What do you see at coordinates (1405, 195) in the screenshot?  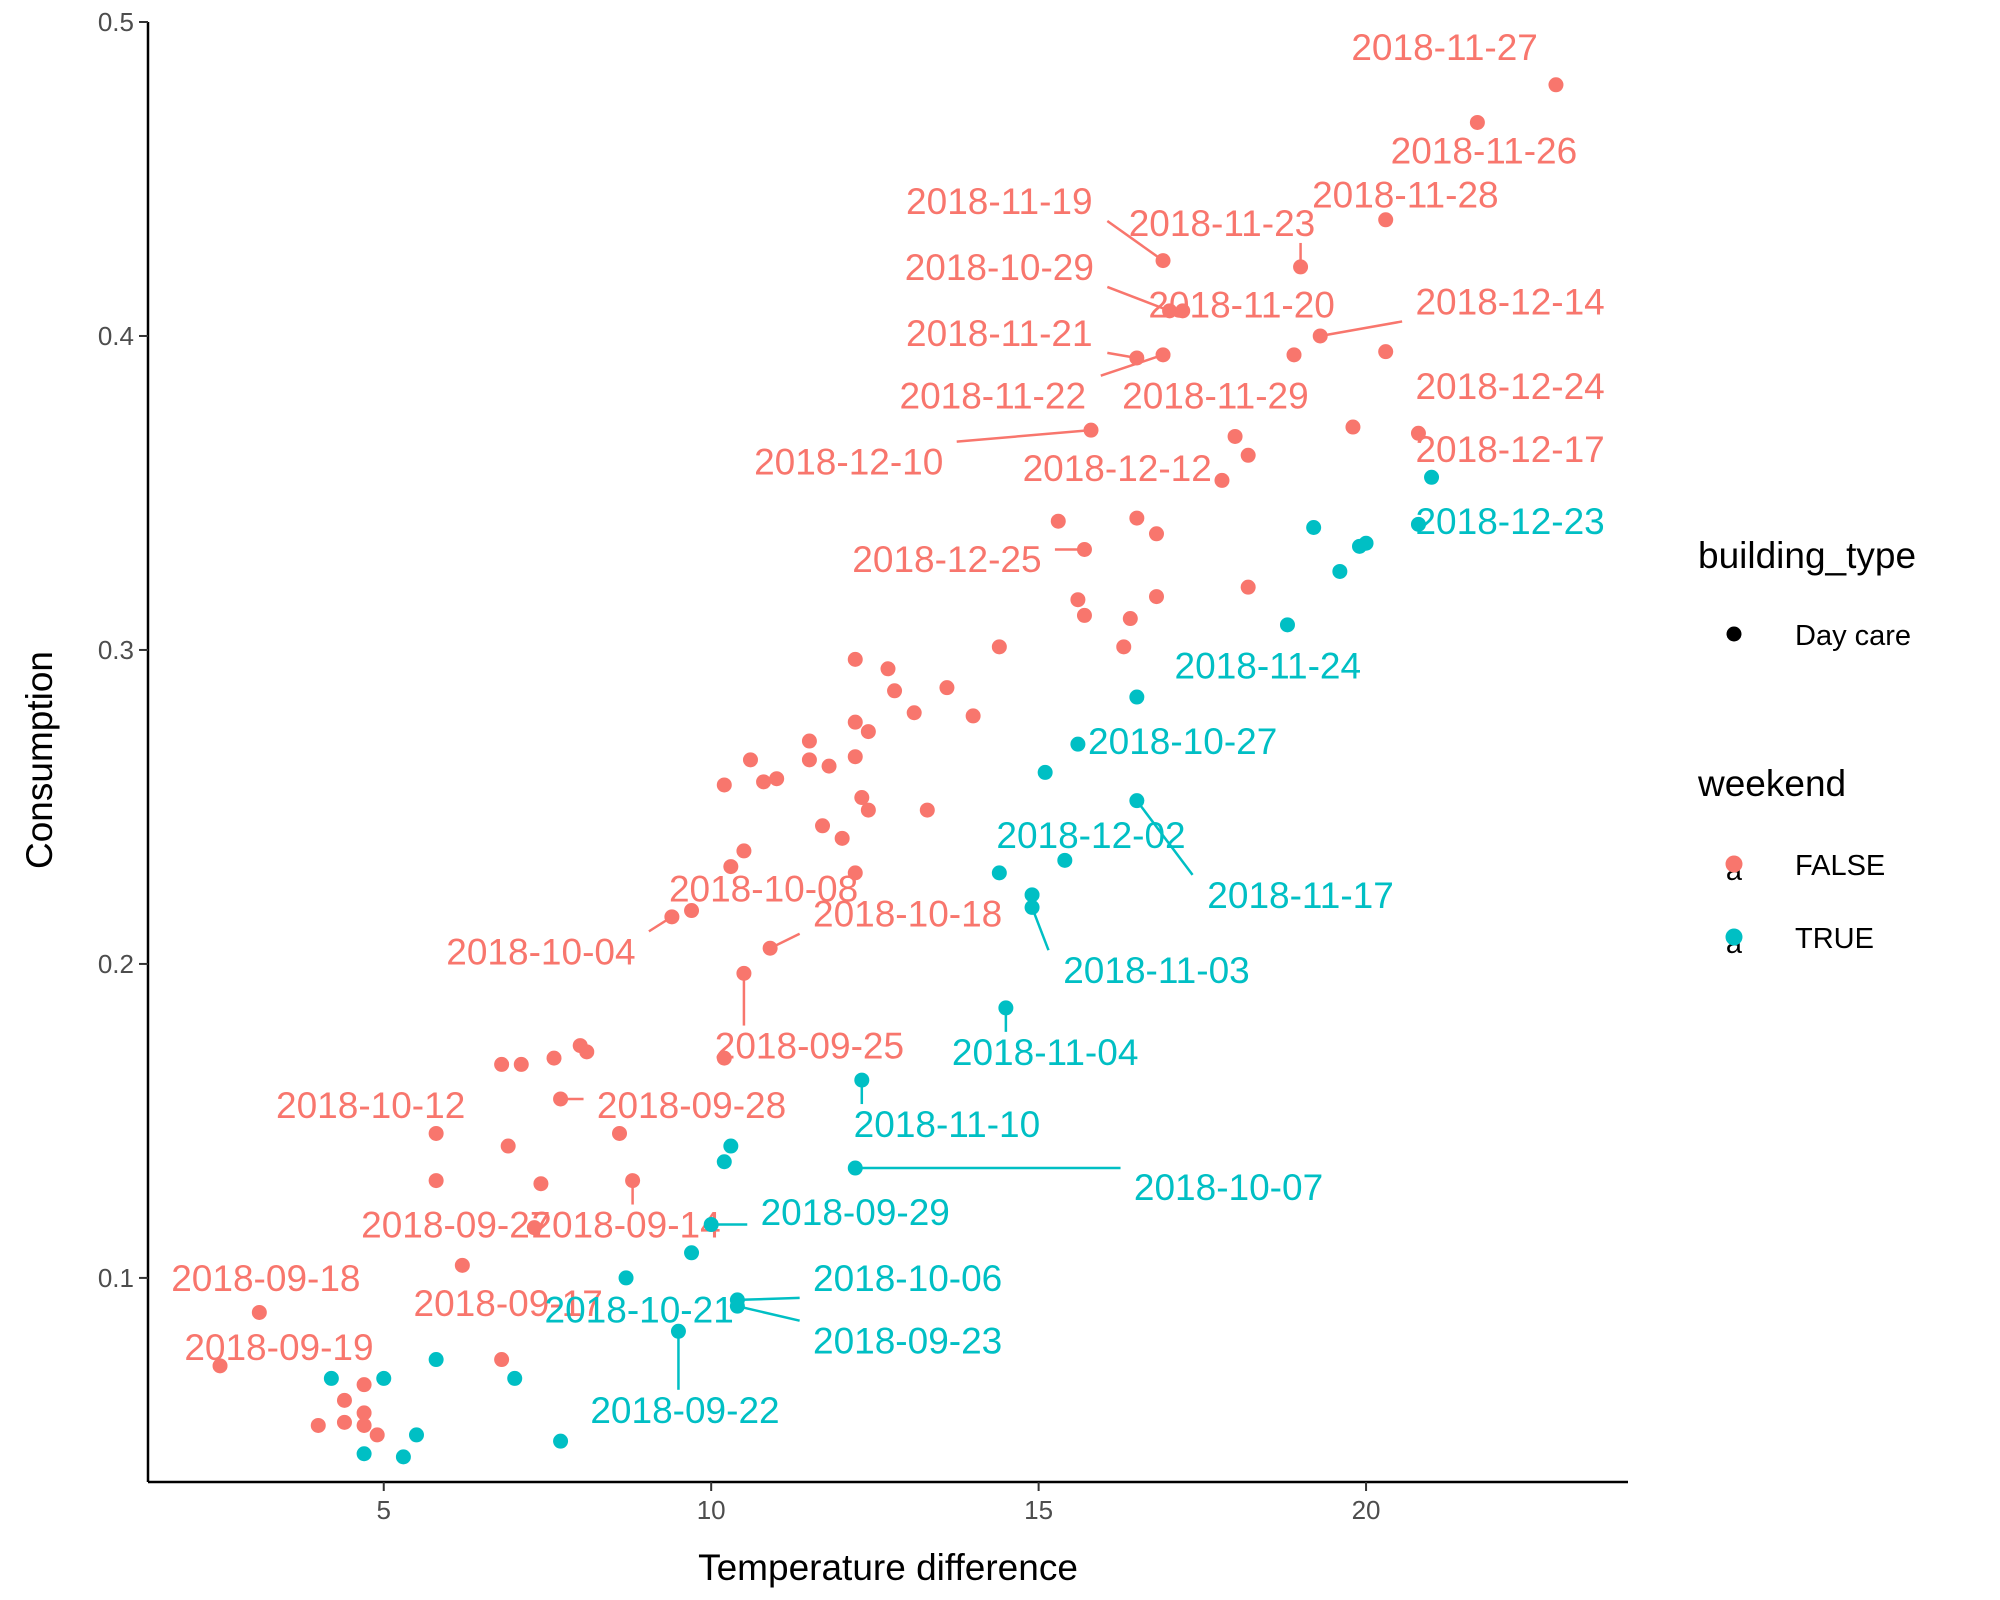 I see `point-label: 2018-11-28` at bounding box center [1405, 195].